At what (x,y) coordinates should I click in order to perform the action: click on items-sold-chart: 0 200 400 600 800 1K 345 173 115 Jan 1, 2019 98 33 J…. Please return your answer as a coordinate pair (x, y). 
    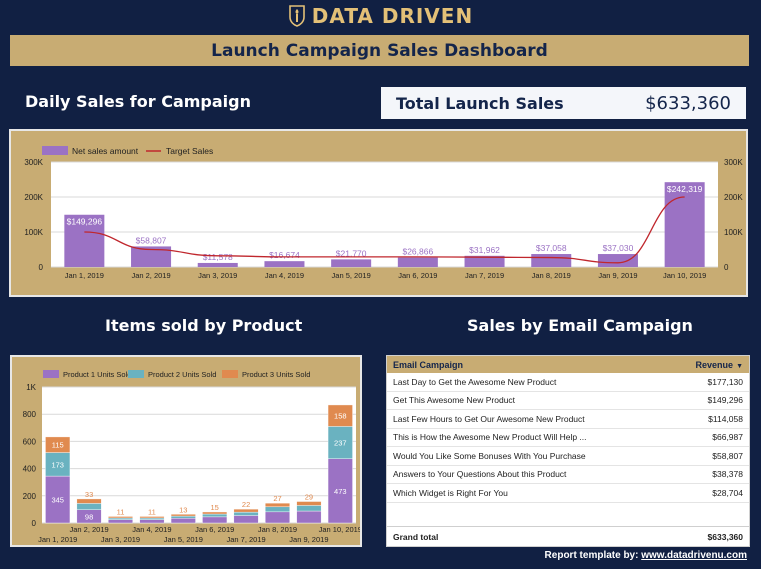
    Looking at the image, I should click on (191, 457).